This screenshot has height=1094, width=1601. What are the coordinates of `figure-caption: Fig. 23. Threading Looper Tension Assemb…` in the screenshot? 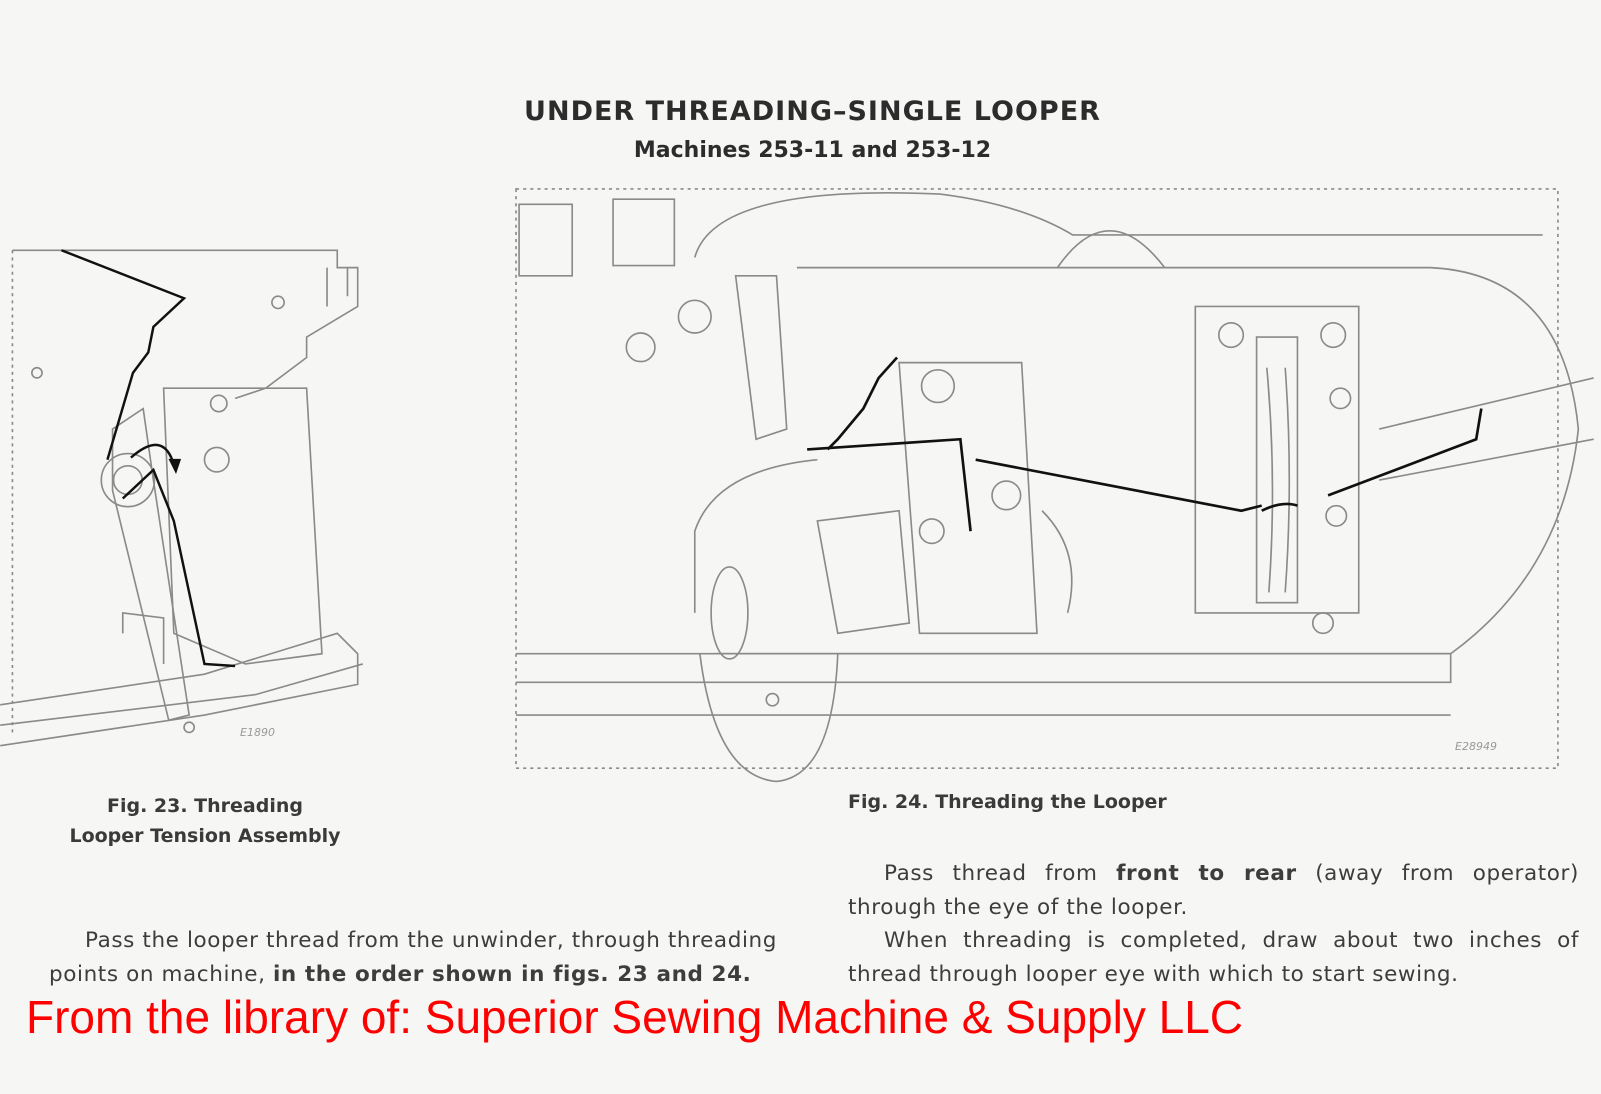 It's located at (205, 821).